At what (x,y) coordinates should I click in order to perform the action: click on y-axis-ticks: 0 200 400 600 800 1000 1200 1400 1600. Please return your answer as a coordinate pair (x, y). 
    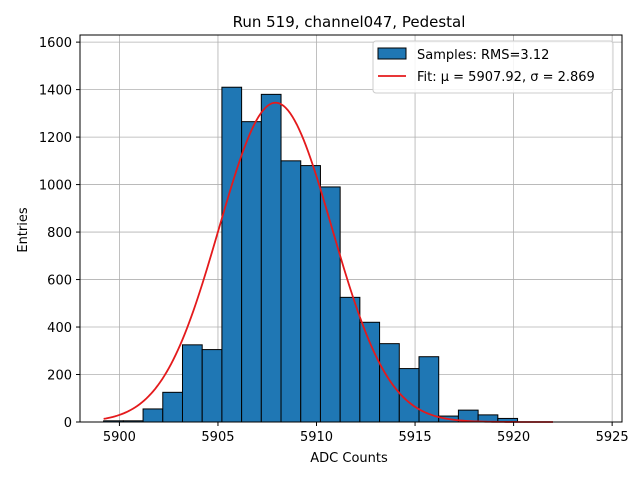
    Looking at the image, I should click on (59, 233).